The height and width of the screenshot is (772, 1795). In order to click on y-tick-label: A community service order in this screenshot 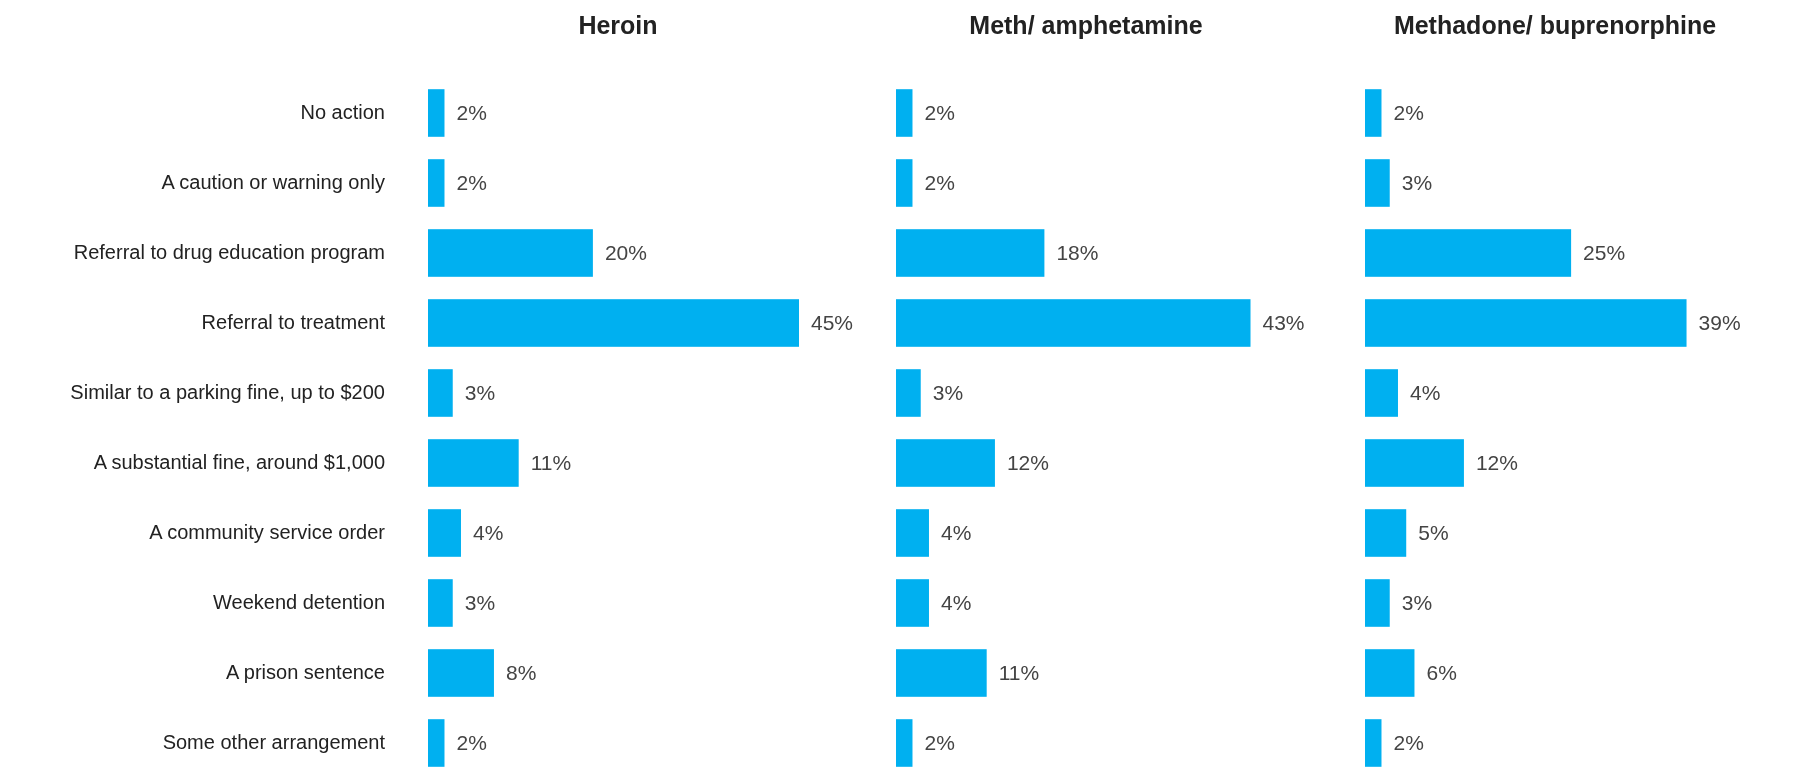, I will do `click(267, 532)`.